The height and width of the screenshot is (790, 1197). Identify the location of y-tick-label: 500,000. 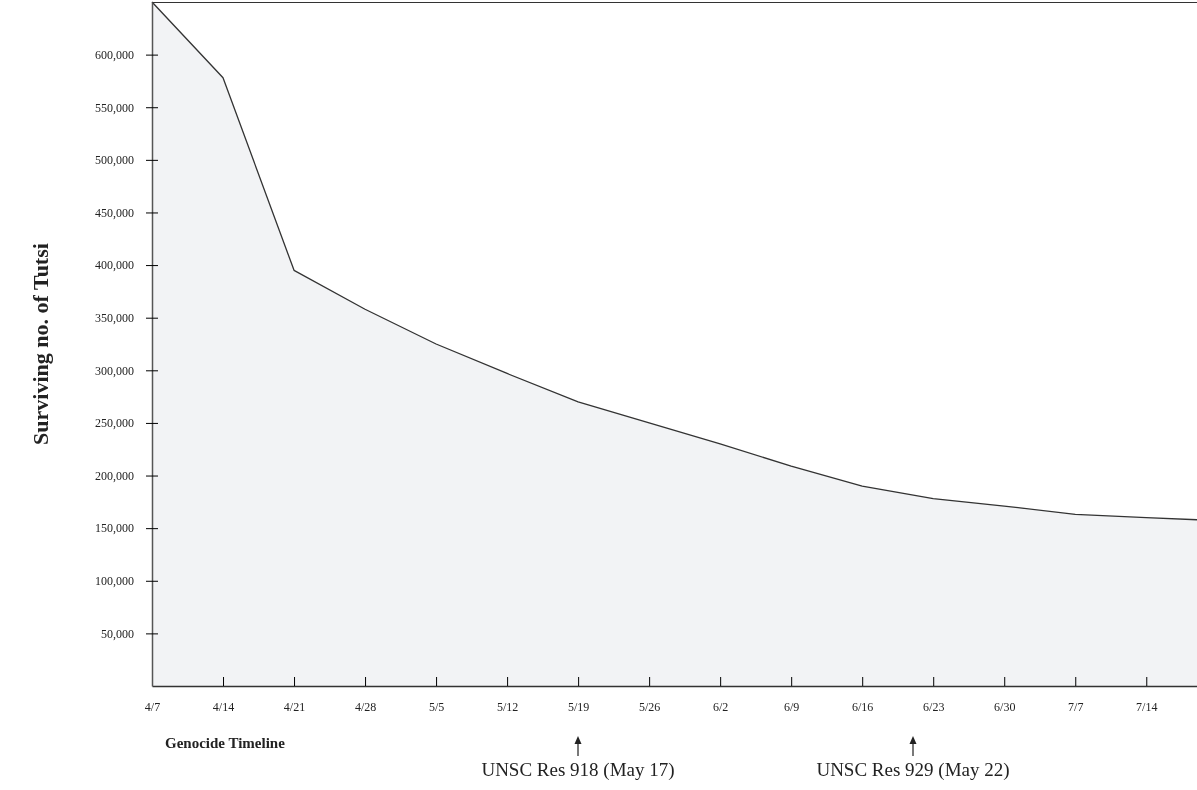
(114, 160).